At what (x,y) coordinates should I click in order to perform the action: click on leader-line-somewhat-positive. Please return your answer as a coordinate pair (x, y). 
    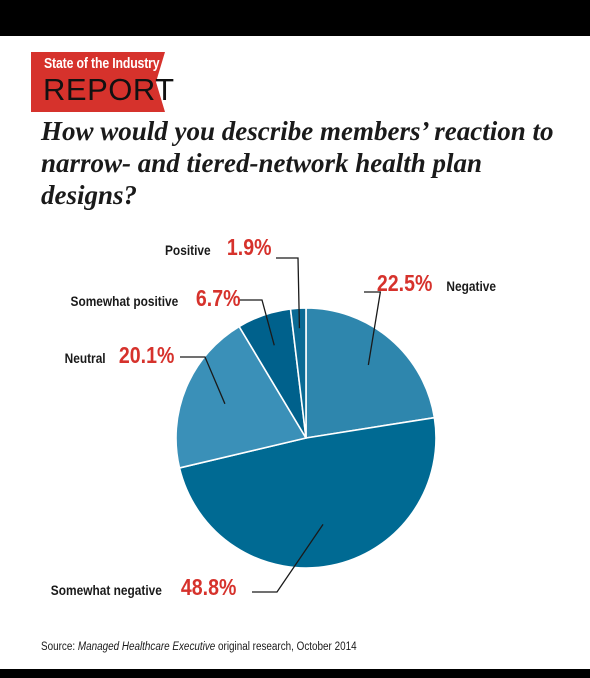
    Looking at the image, I should click on (256, 322).